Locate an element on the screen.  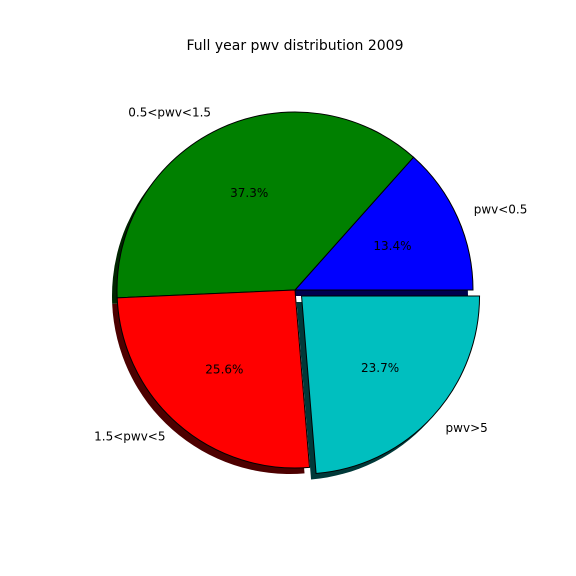
value-label: 37.3% is located at coordinates (249, 193).